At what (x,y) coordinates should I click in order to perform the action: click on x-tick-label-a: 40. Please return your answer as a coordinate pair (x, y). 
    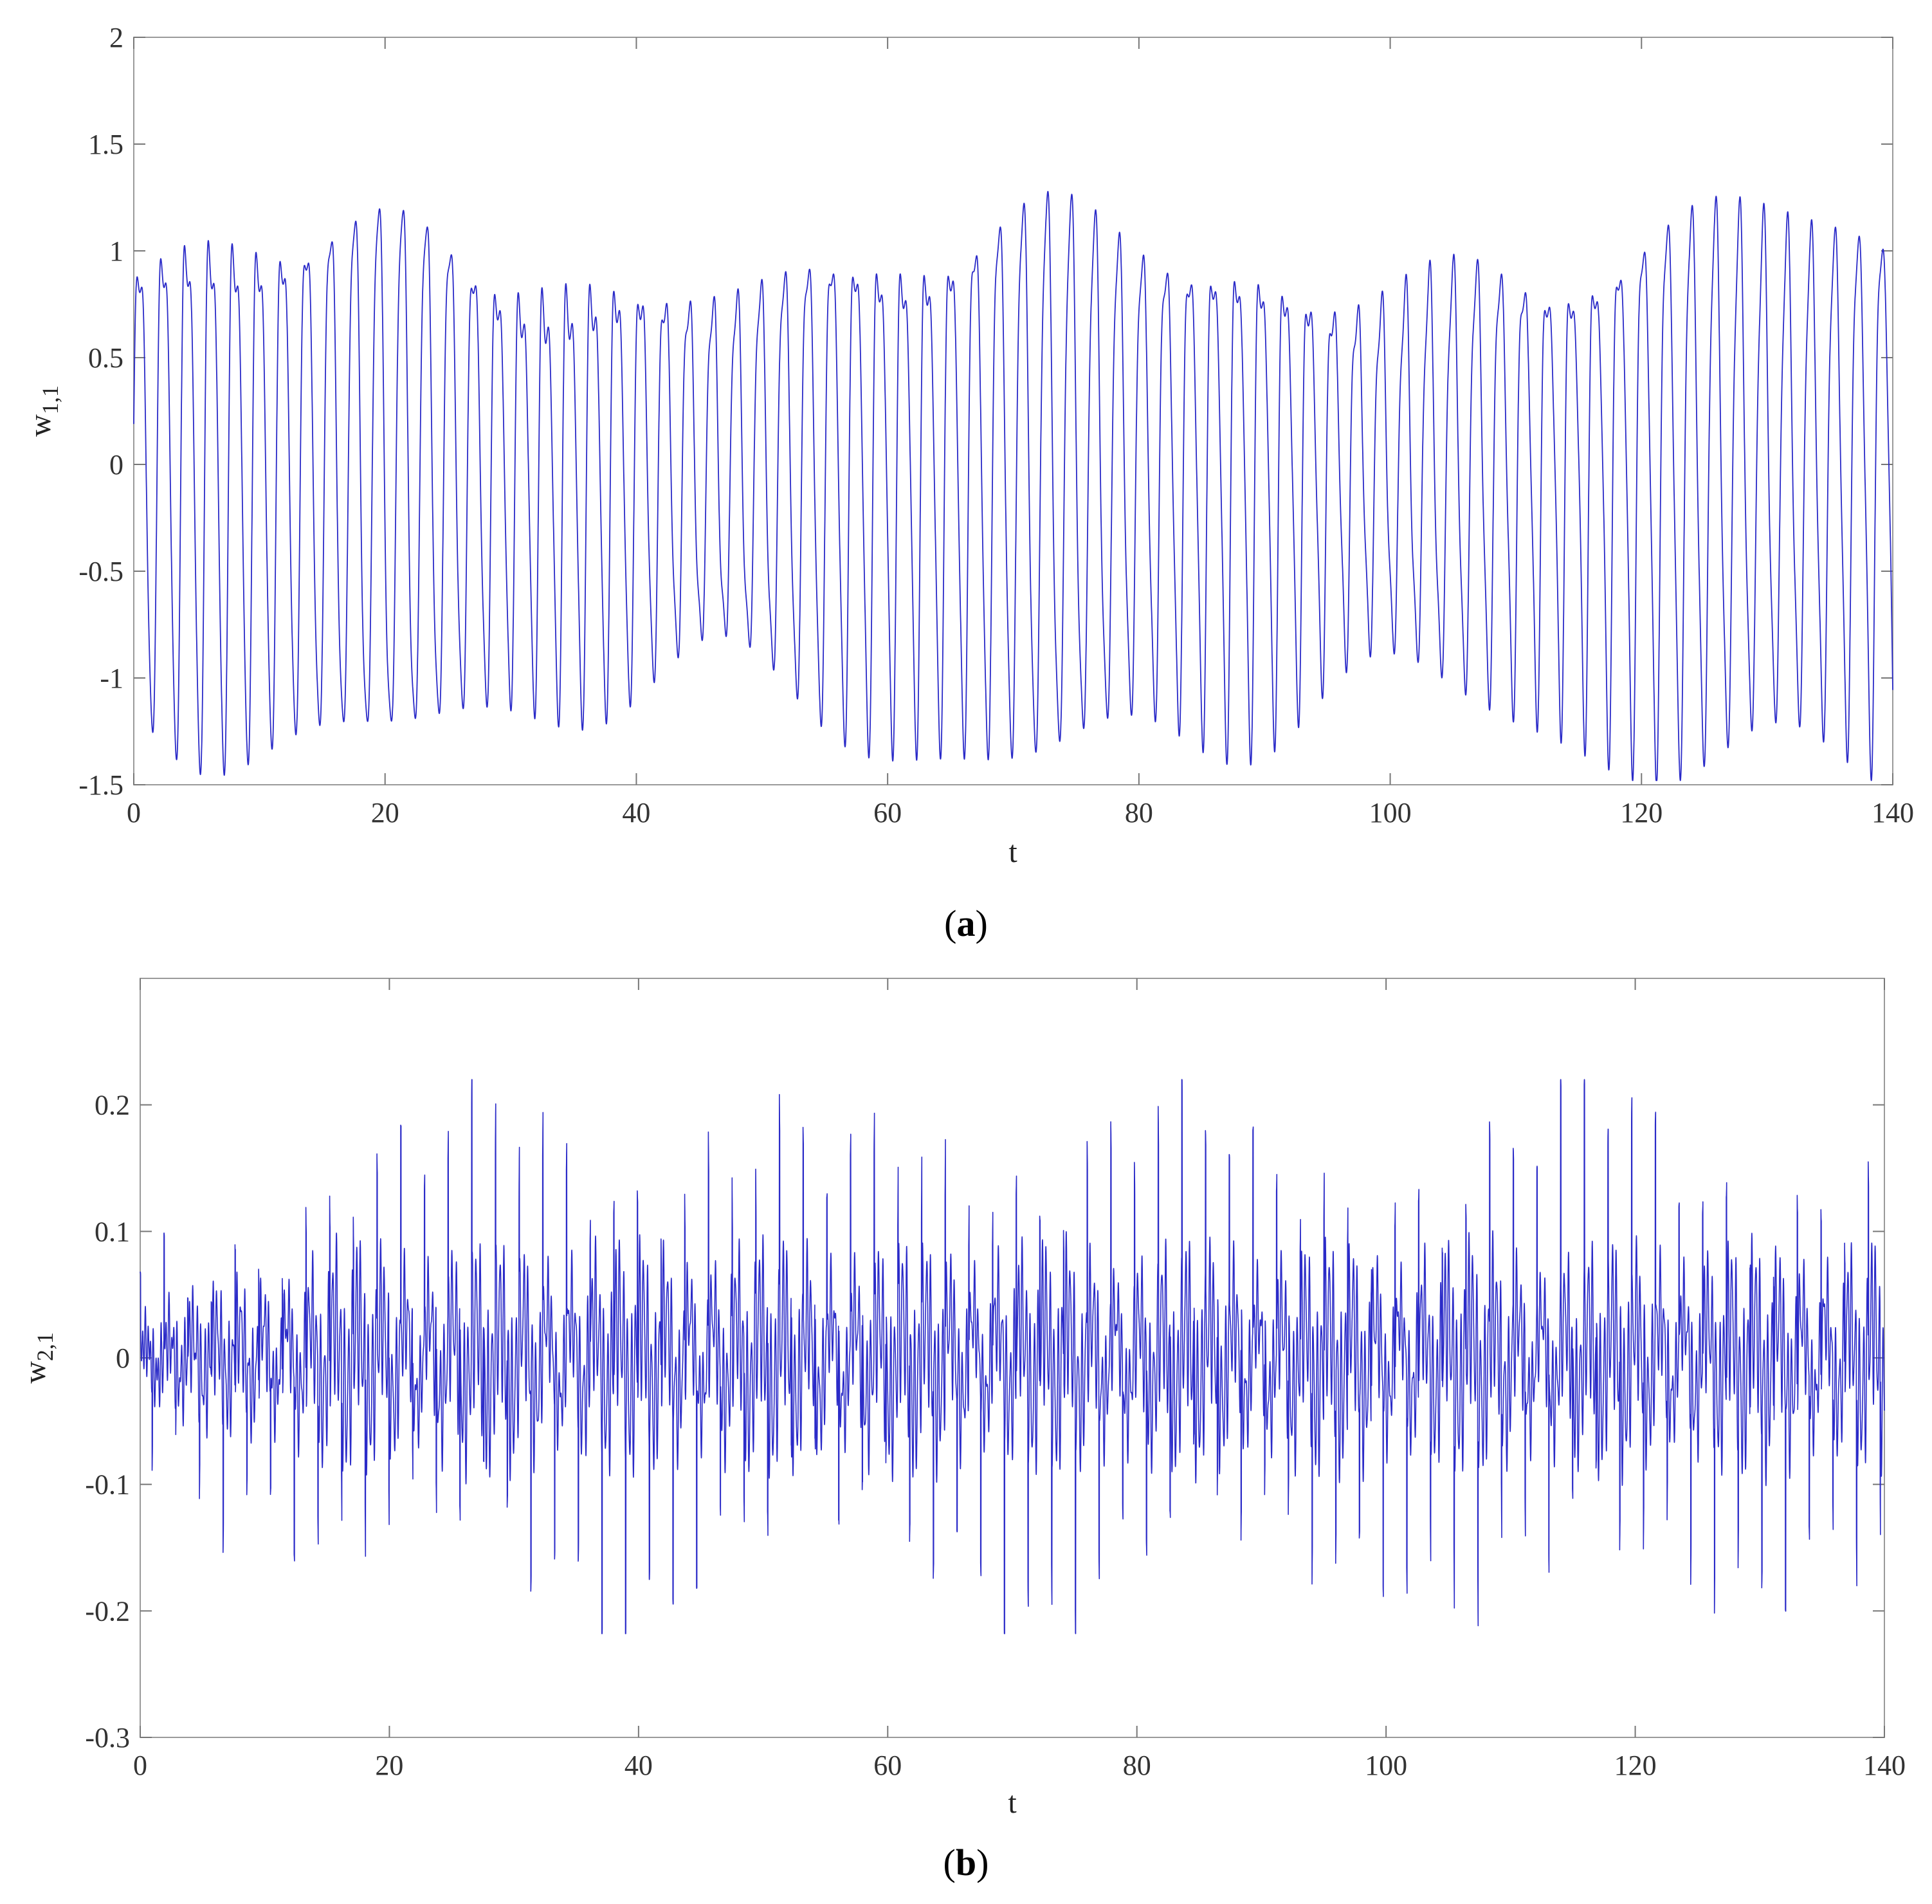
    Looking at the image, I should click on (636, 812).